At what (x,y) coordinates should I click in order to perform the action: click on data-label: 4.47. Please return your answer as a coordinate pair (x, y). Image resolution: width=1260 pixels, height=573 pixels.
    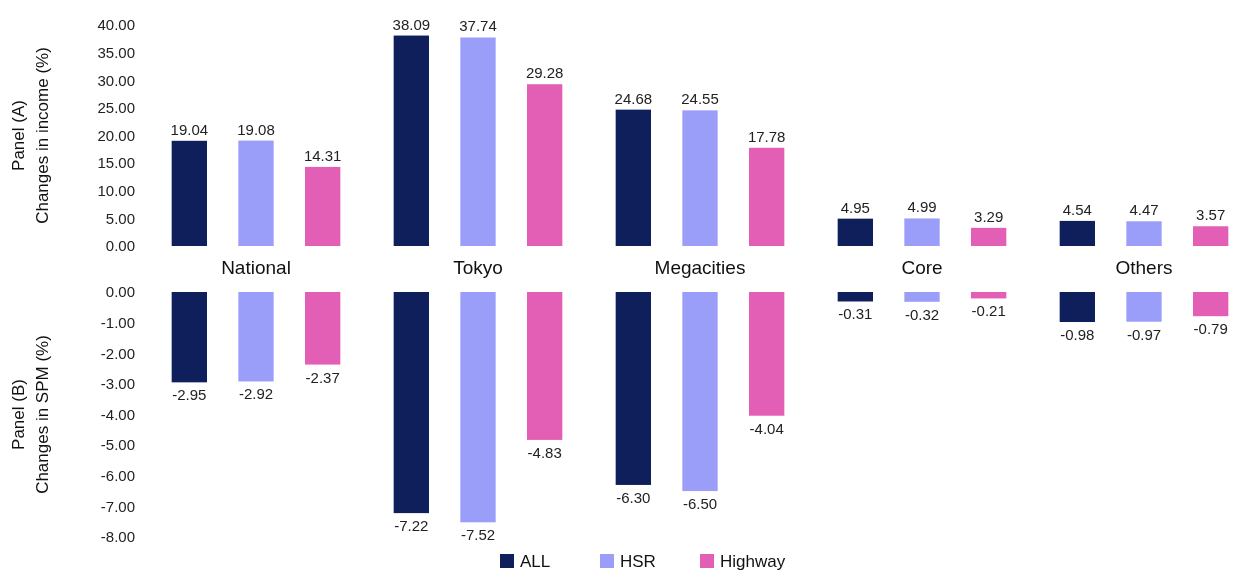
    Looking at the image, I should click on (1144, 210).